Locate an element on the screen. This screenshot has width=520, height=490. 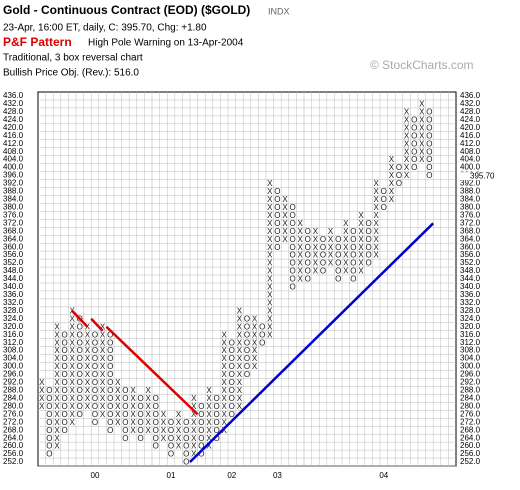
y-tick-label-right: 256.0 is located at coordinates (470, 453).